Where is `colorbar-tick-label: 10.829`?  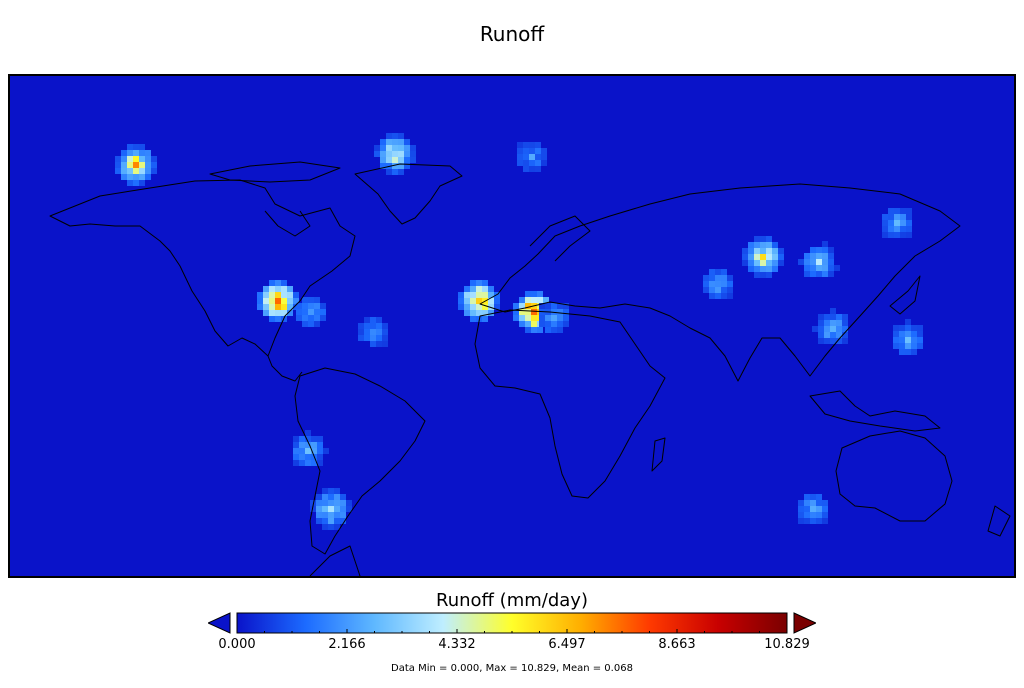 colorbar-tick-label: 10.829 is located at coordinates (787, 644).